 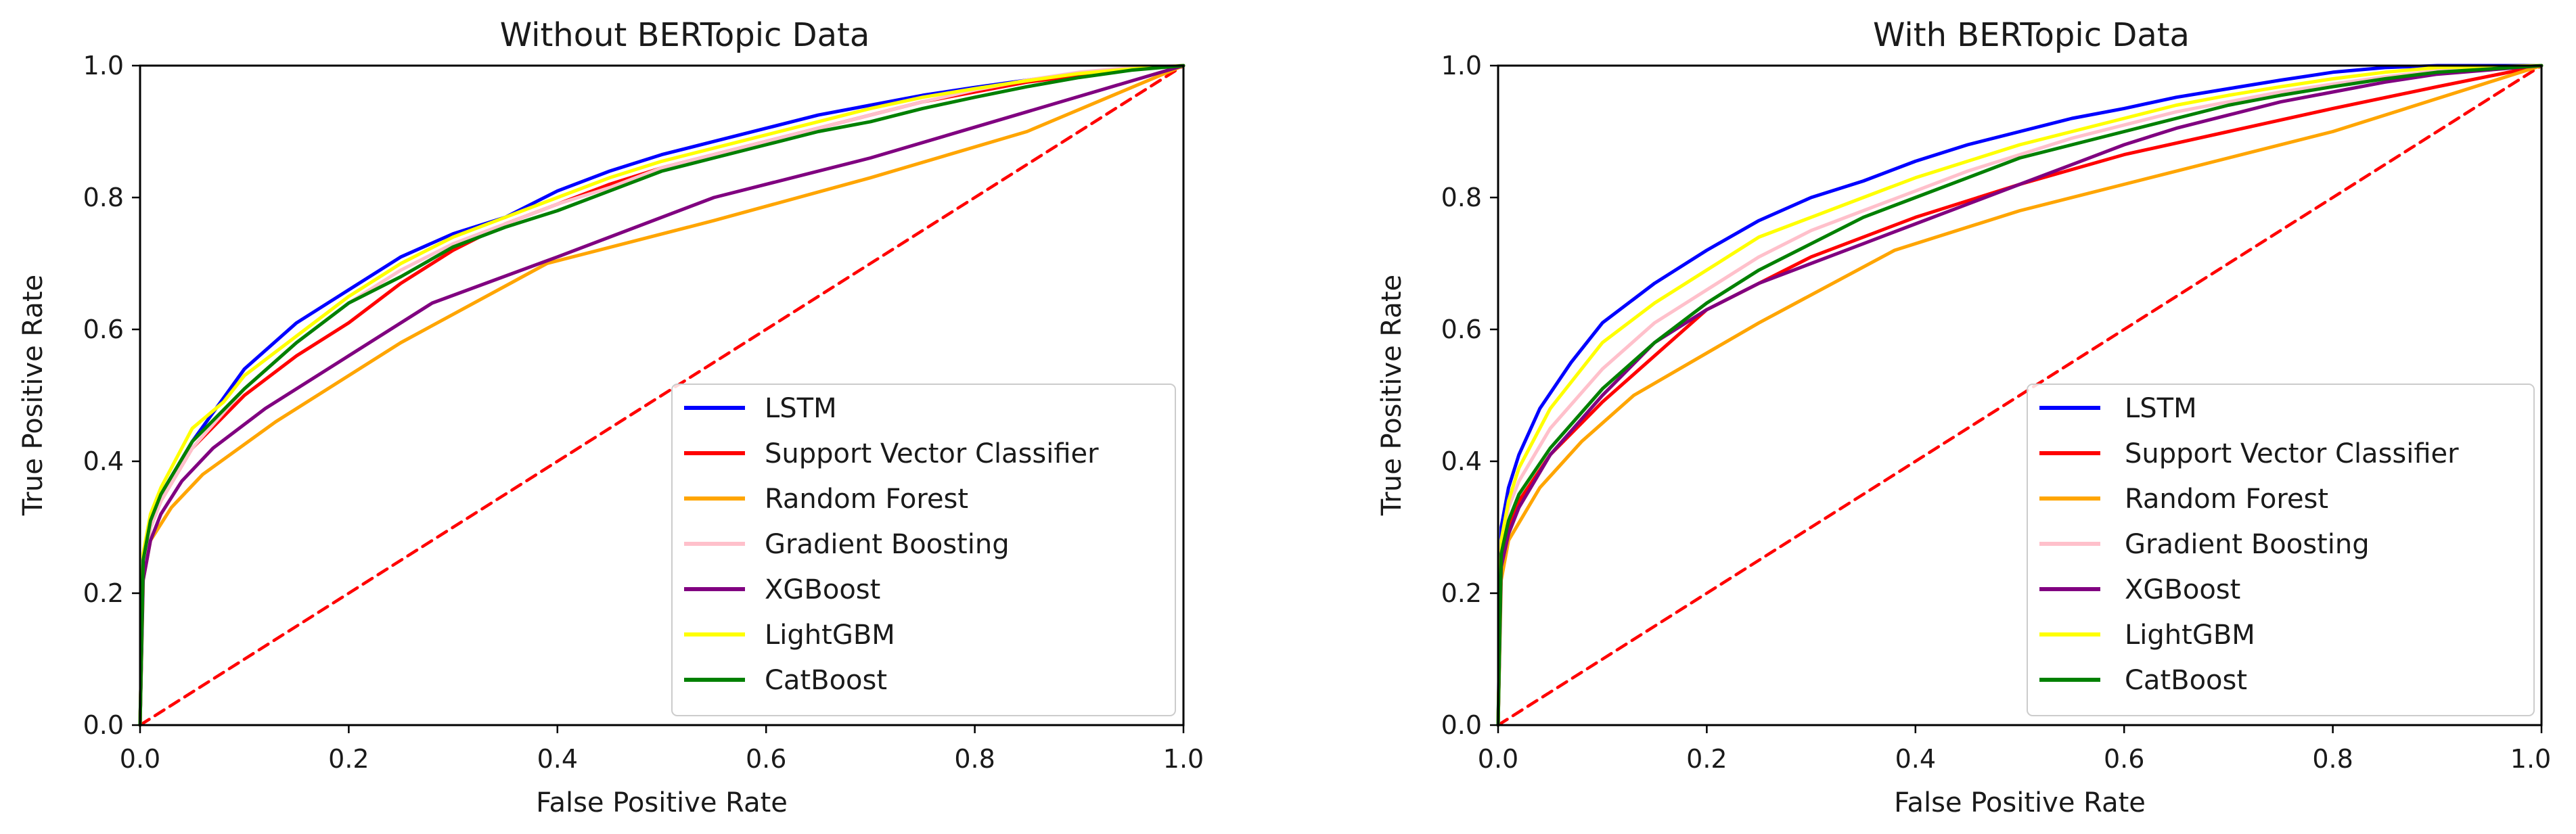 What do you see at coordinates (2031, 35) in the screenshot?
I see `chart-title: With BERTopic Data` at bounding box center [2031, 35].